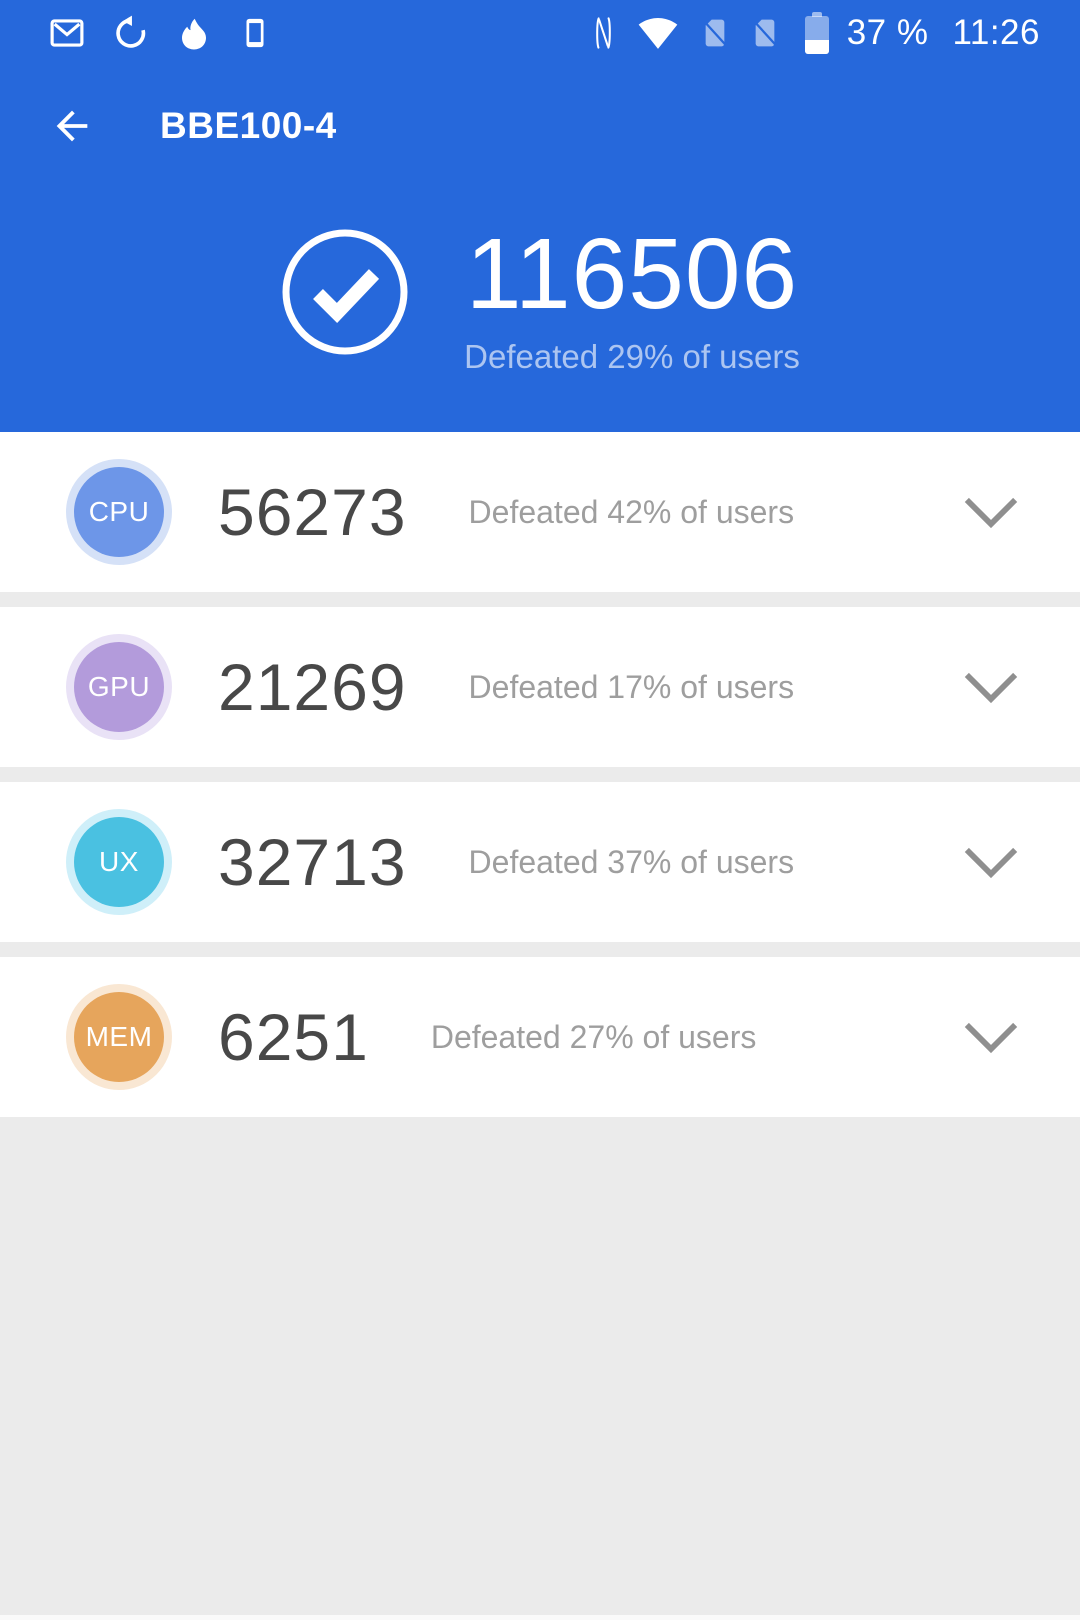  Describe the element at coordinates (887, 32) in the screenshot. I see `battery-percent-label: 37 %` at that location.